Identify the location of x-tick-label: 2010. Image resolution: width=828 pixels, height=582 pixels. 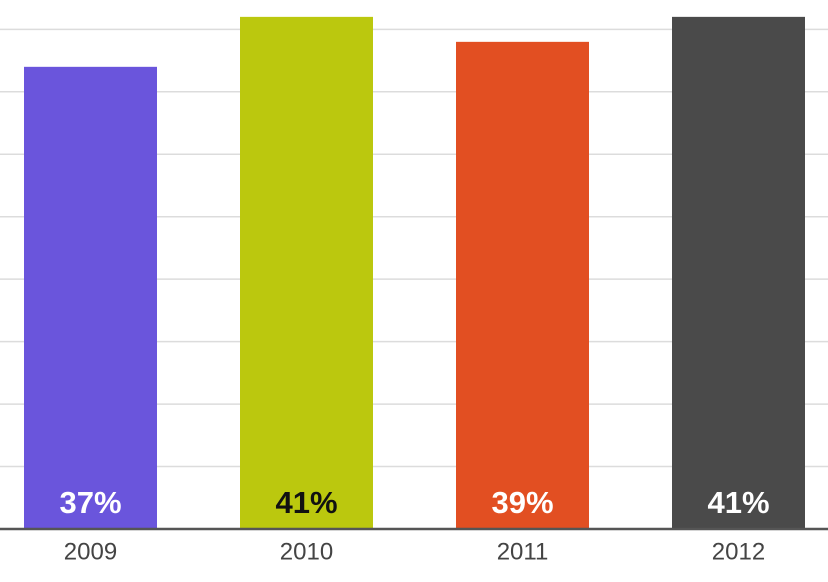
(306, 551).